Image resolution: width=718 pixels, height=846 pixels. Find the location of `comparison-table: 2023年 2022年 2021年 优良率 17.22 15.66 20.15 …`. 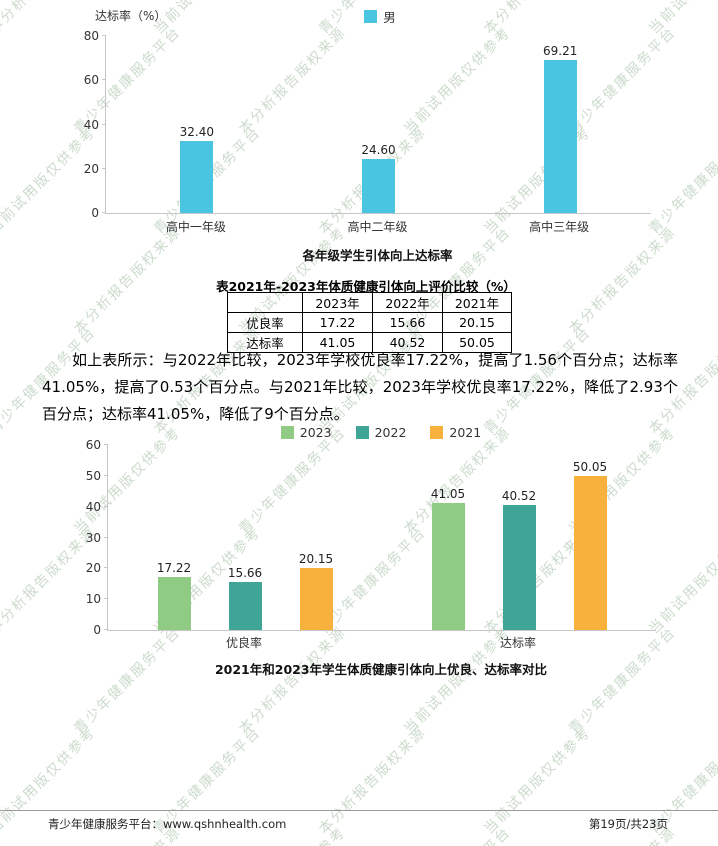

comparison-table: 2023年 2022年 2021年 优良率 17.22 15.66 20.15 … is located at coordinates (369, 322).